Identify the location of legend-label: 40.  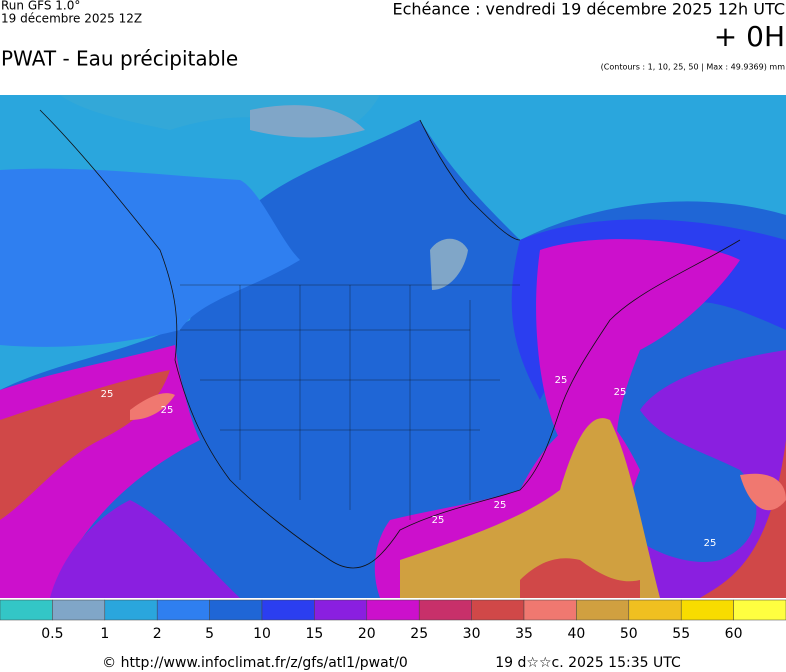
(576, 634).